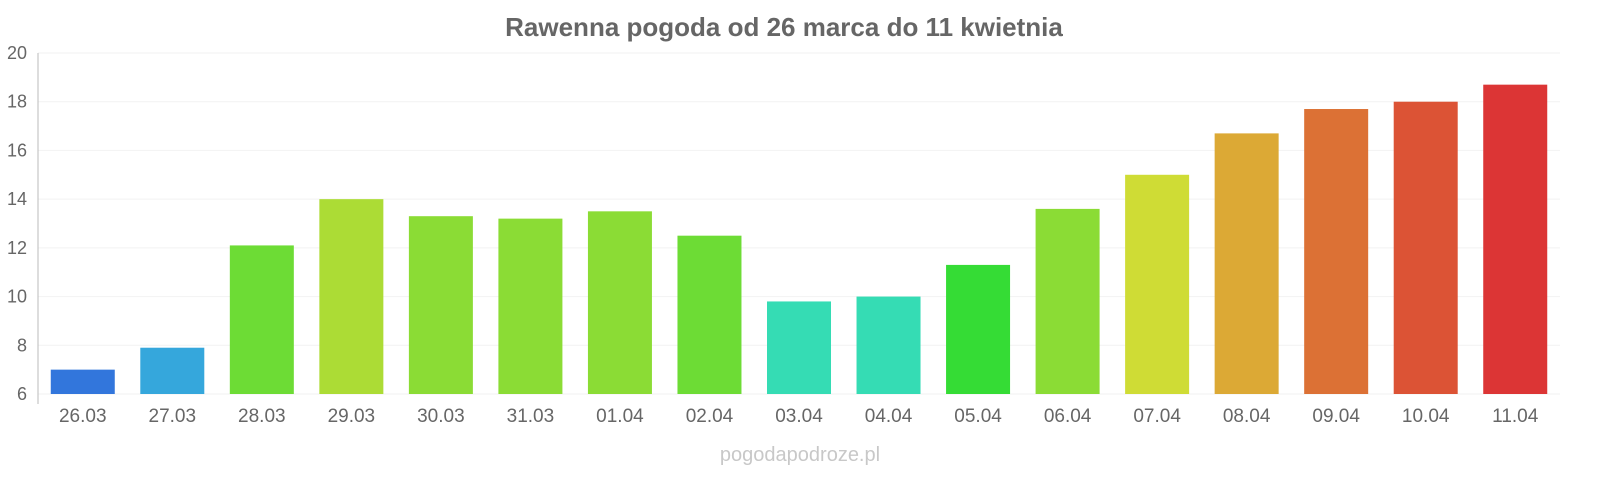 This screenshot has height=480, width=1600. Describe the element at coordinates (173, 416) in the screenshot. I see `x-tick-label: 27.03` at that location.